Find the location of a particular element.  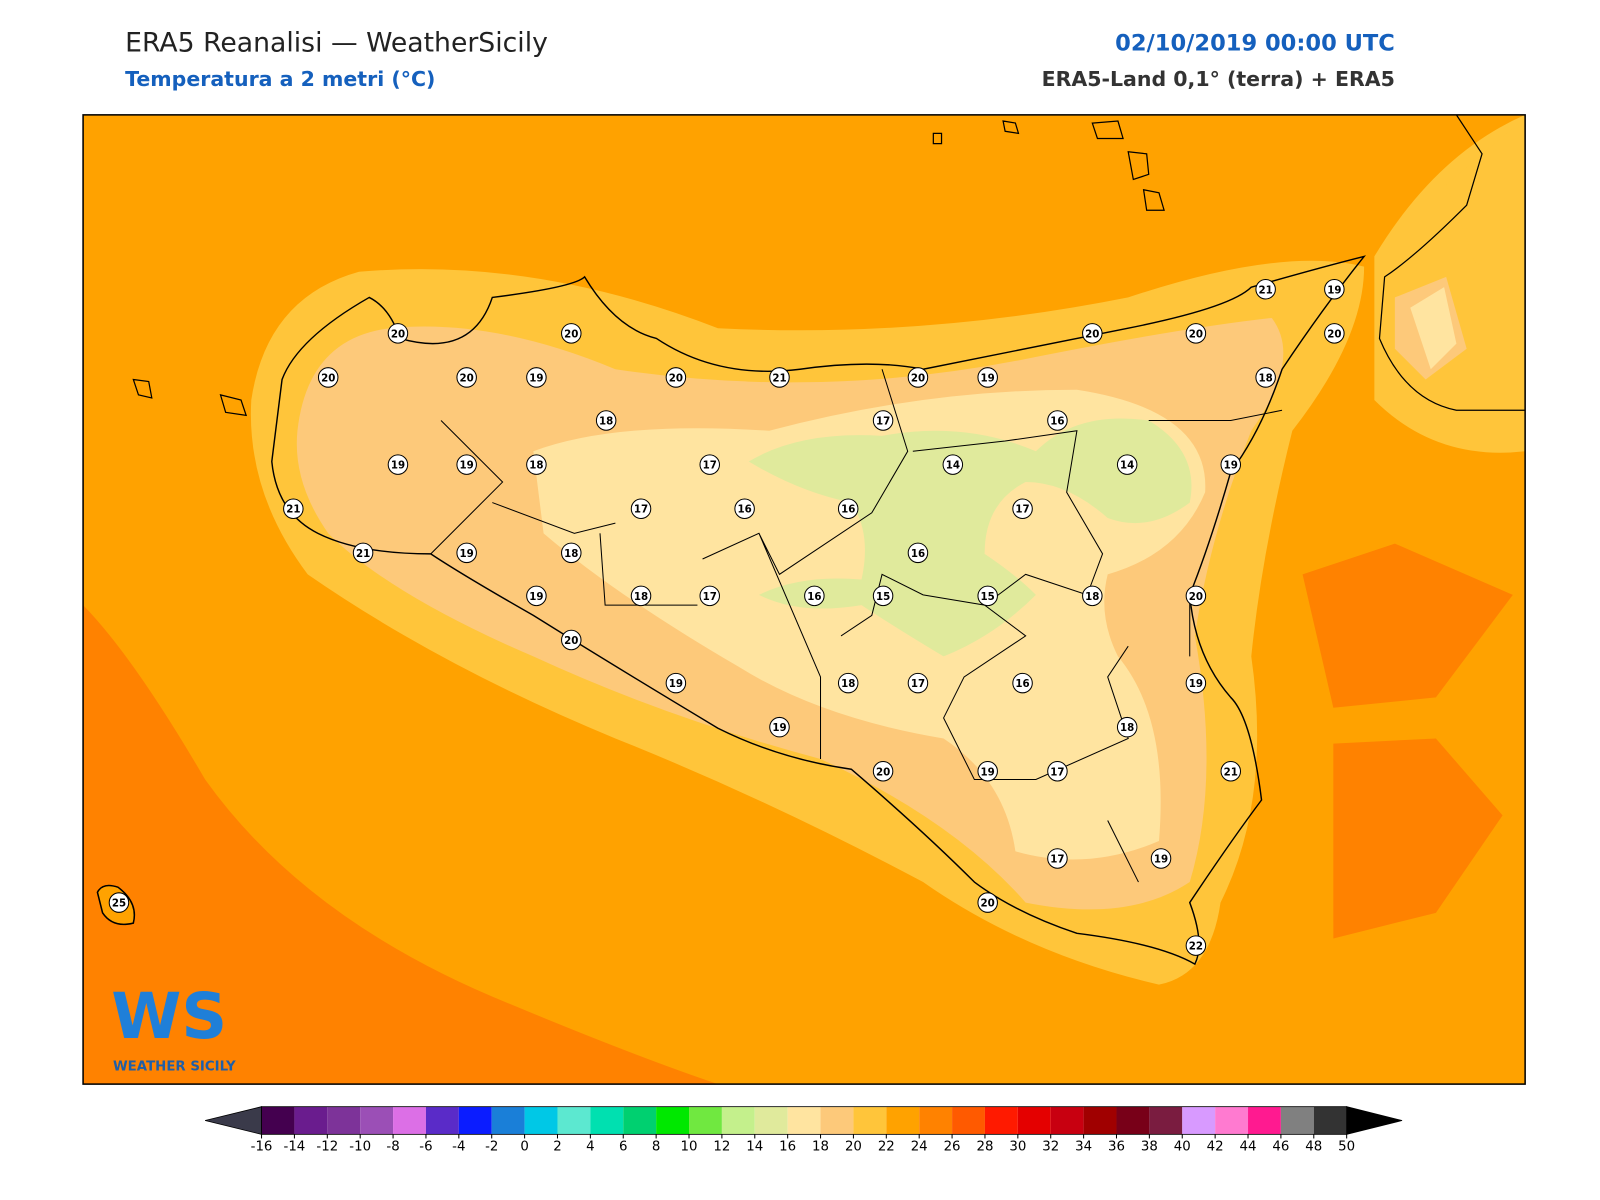

colorbar-tick-label: 36 is located at coordinates (1116, 1147).